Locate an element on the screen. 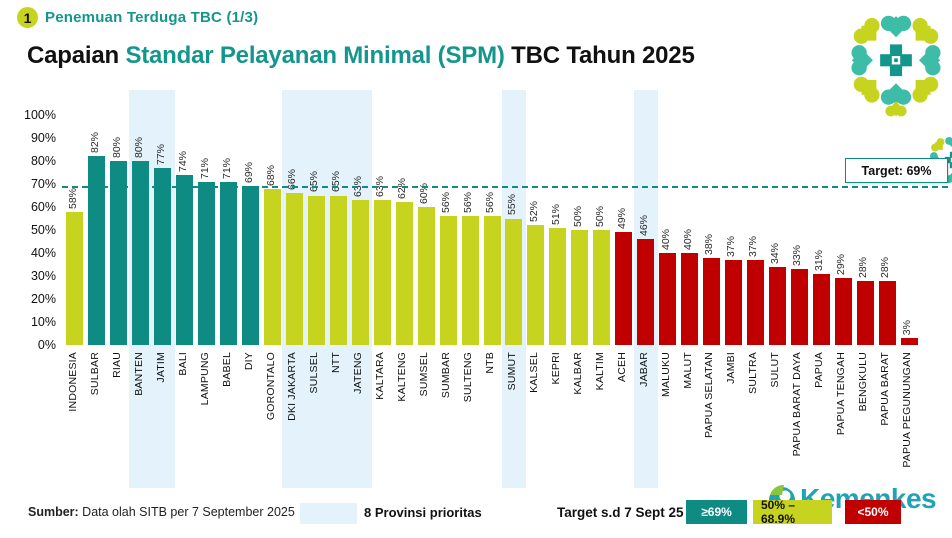 The height and width of the screenshot is (538, 952). bar-value-label: 51% is located at coordinates (555, 214).